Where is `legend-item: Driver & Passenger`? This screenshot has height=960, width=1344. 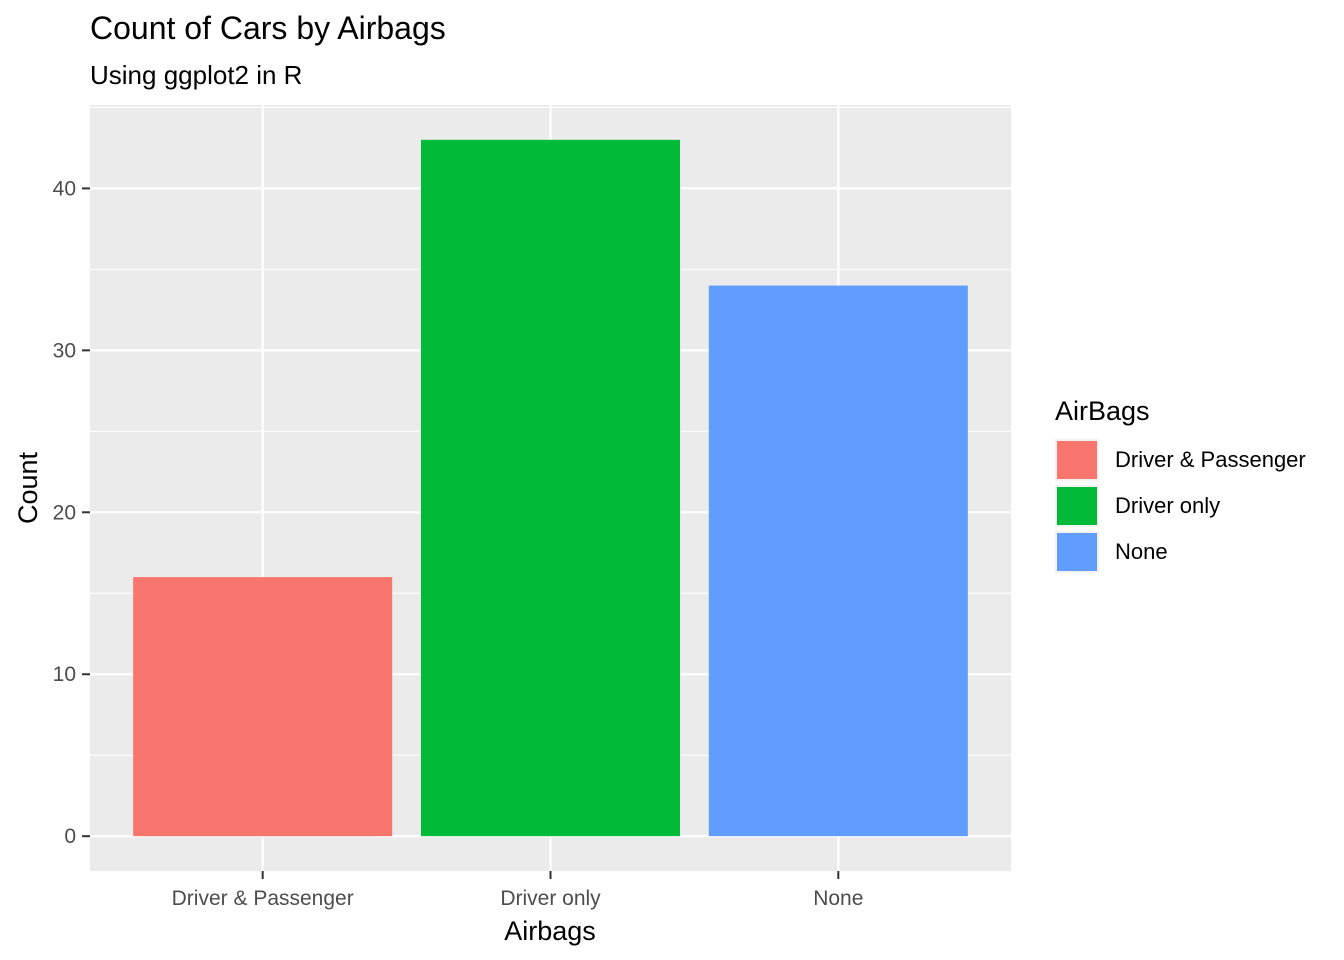
legend-item: Driver & Passenger is located at coordinates (1180, 460).